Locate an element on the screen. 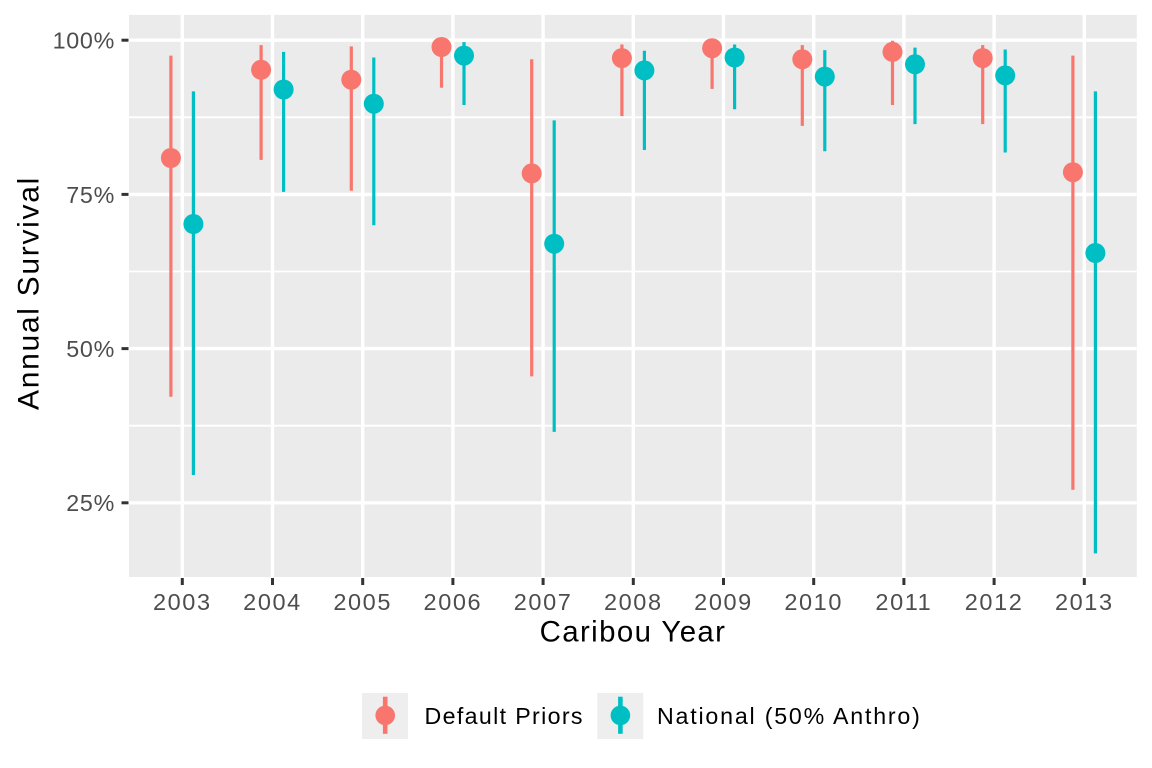 This screenshot has width=1152, height=768. svg-text: 100% is located at coordinates (84, 41).